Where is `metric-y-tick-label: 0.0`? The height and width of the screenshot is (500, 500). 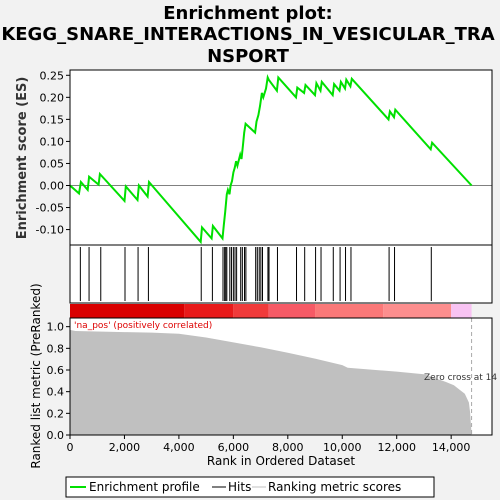 metric-y-tick-label: 0.0 is located at coordinates (56, 435).